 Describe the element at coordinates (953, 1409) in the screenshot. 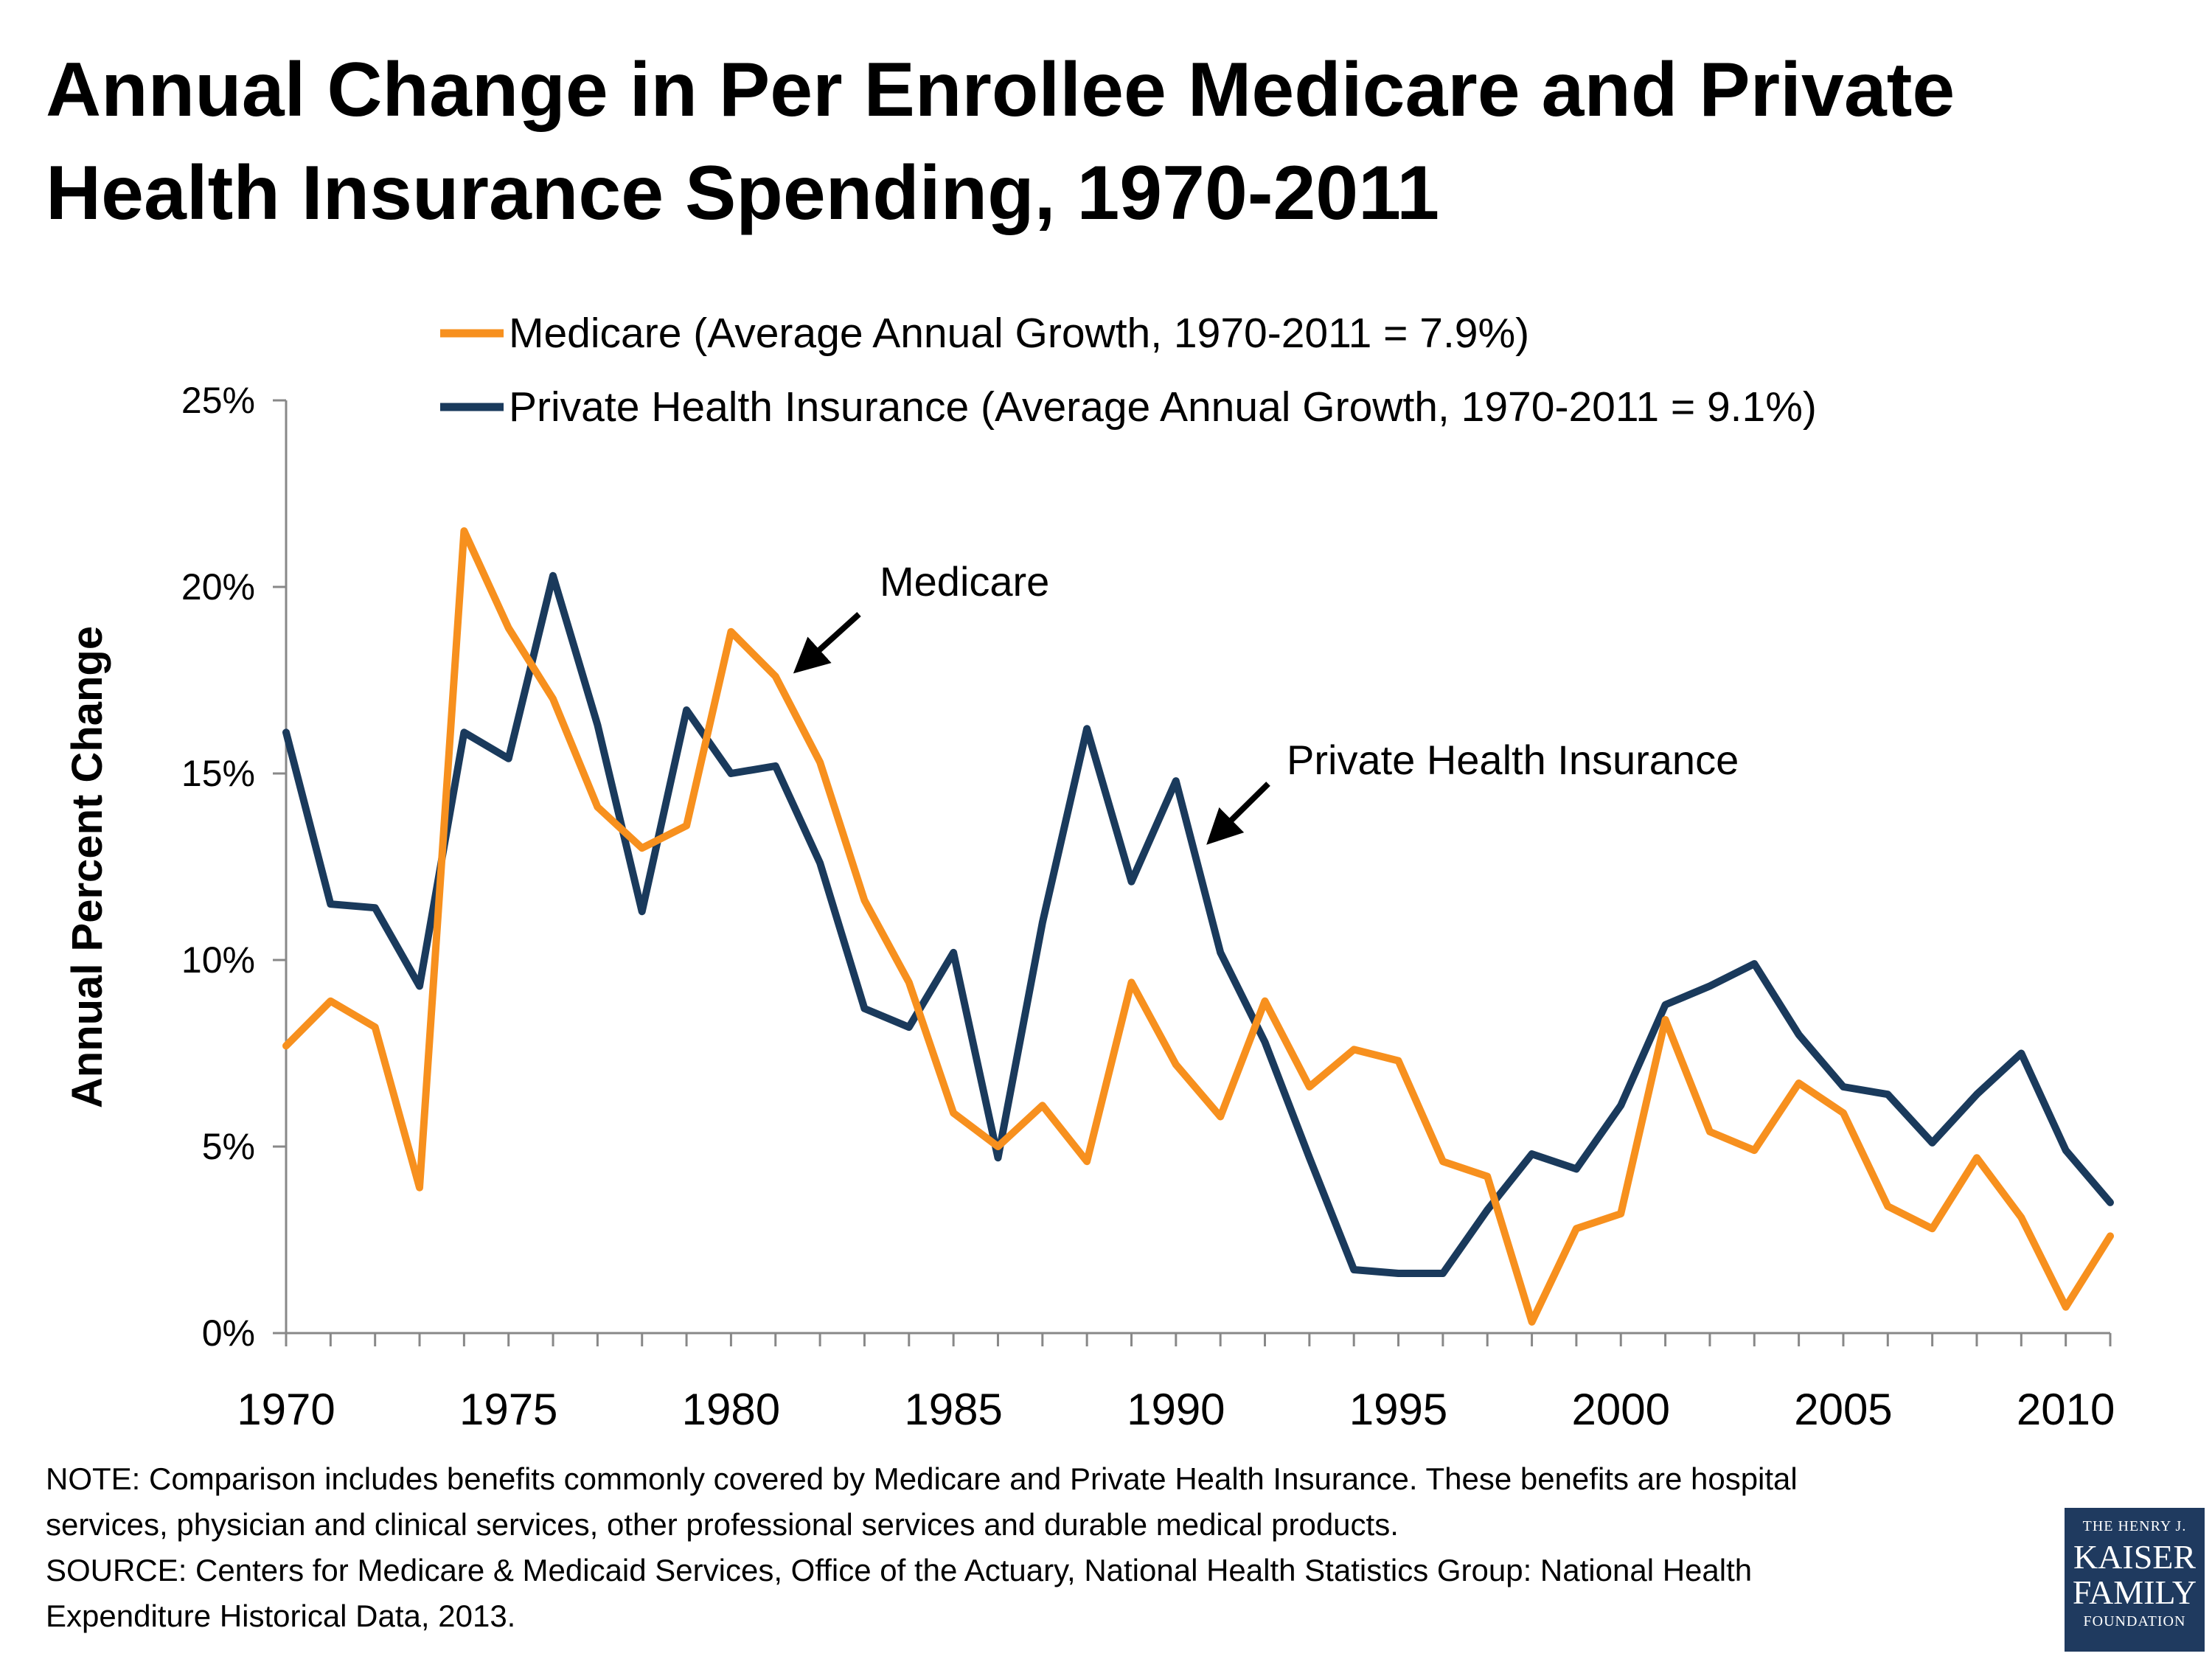

I see `x-tick-label: 1985` at that location.